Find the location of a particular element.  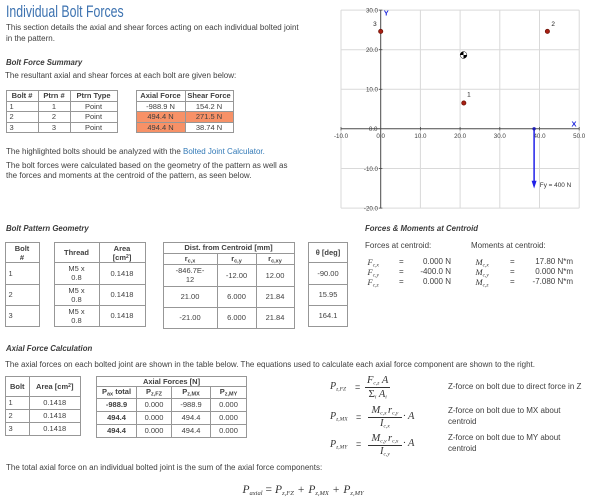

svg-text: 3 is located at coordinates (375, 24).